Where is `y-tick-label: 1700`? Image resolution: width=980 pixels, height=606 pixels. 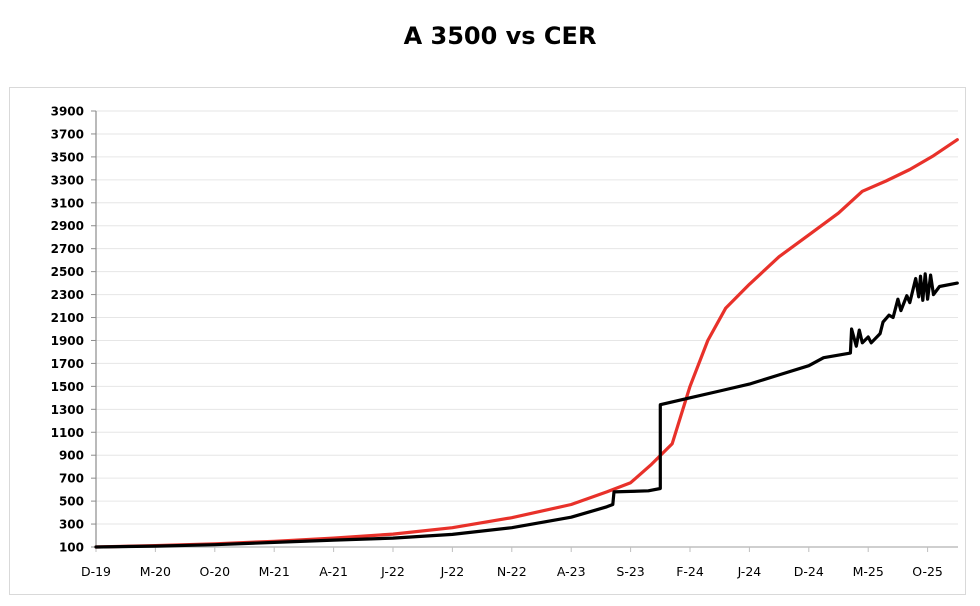
y-tick-label: 1700 is located at coordinates (67, 364).